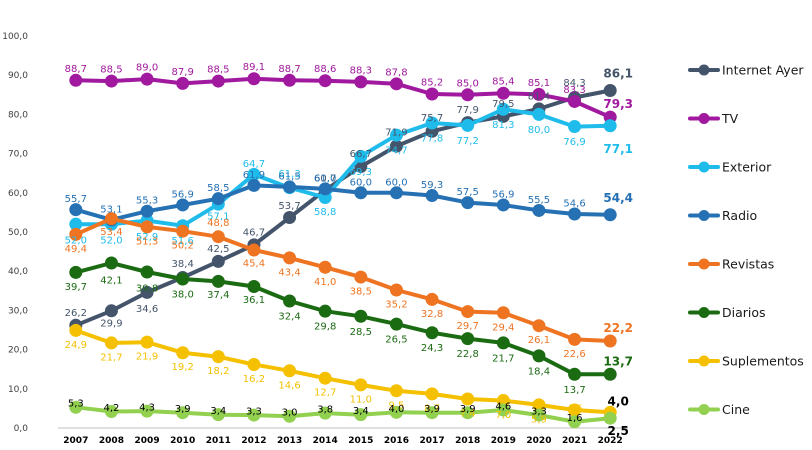 The image size is (812, 450). I want to click on data-label-exterior: 69,3, so click(361, 172).